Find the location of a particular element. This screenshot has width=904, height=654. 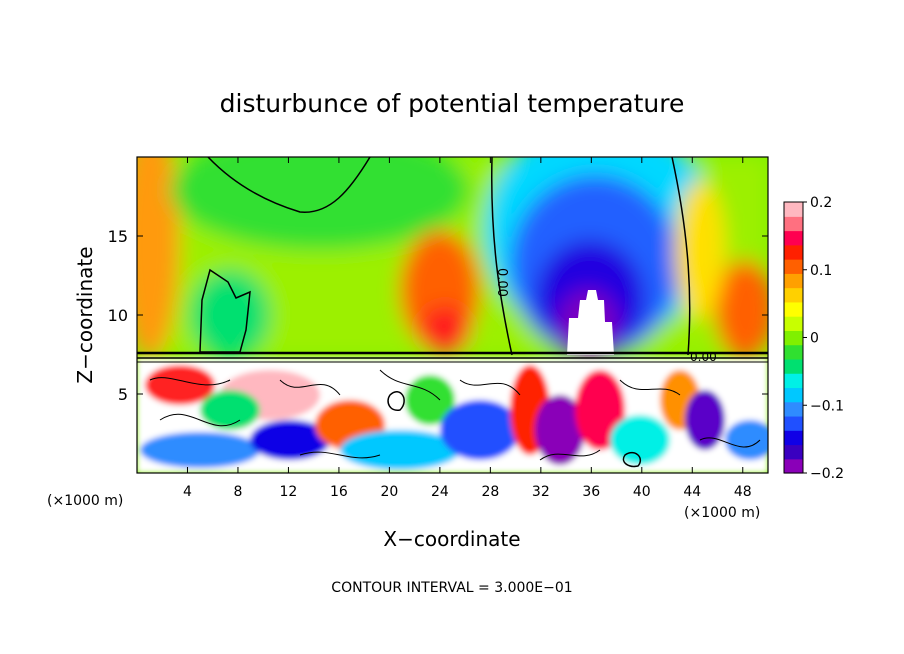

x-tick-label: 36 is located at coordinates (591, 492).